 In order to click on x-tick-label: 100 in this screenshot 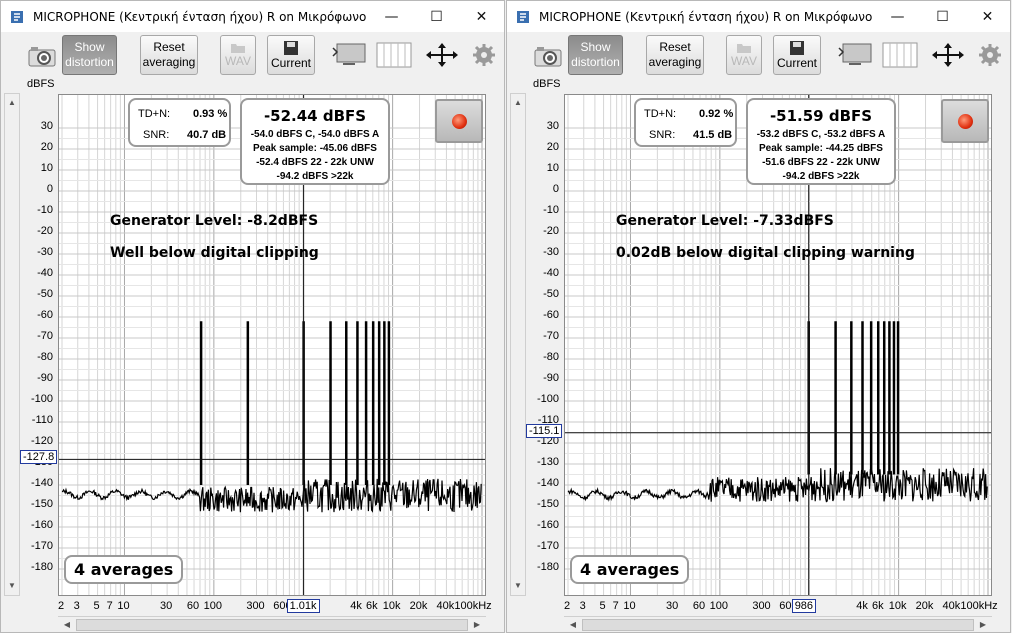, I will do `click(719, 606)`.